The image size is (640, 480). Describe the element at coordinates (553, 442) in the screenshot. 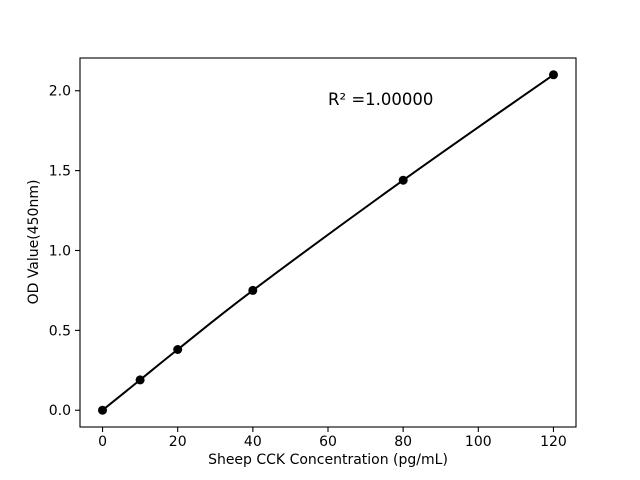

I see `x-tick-label: 120` at that location.